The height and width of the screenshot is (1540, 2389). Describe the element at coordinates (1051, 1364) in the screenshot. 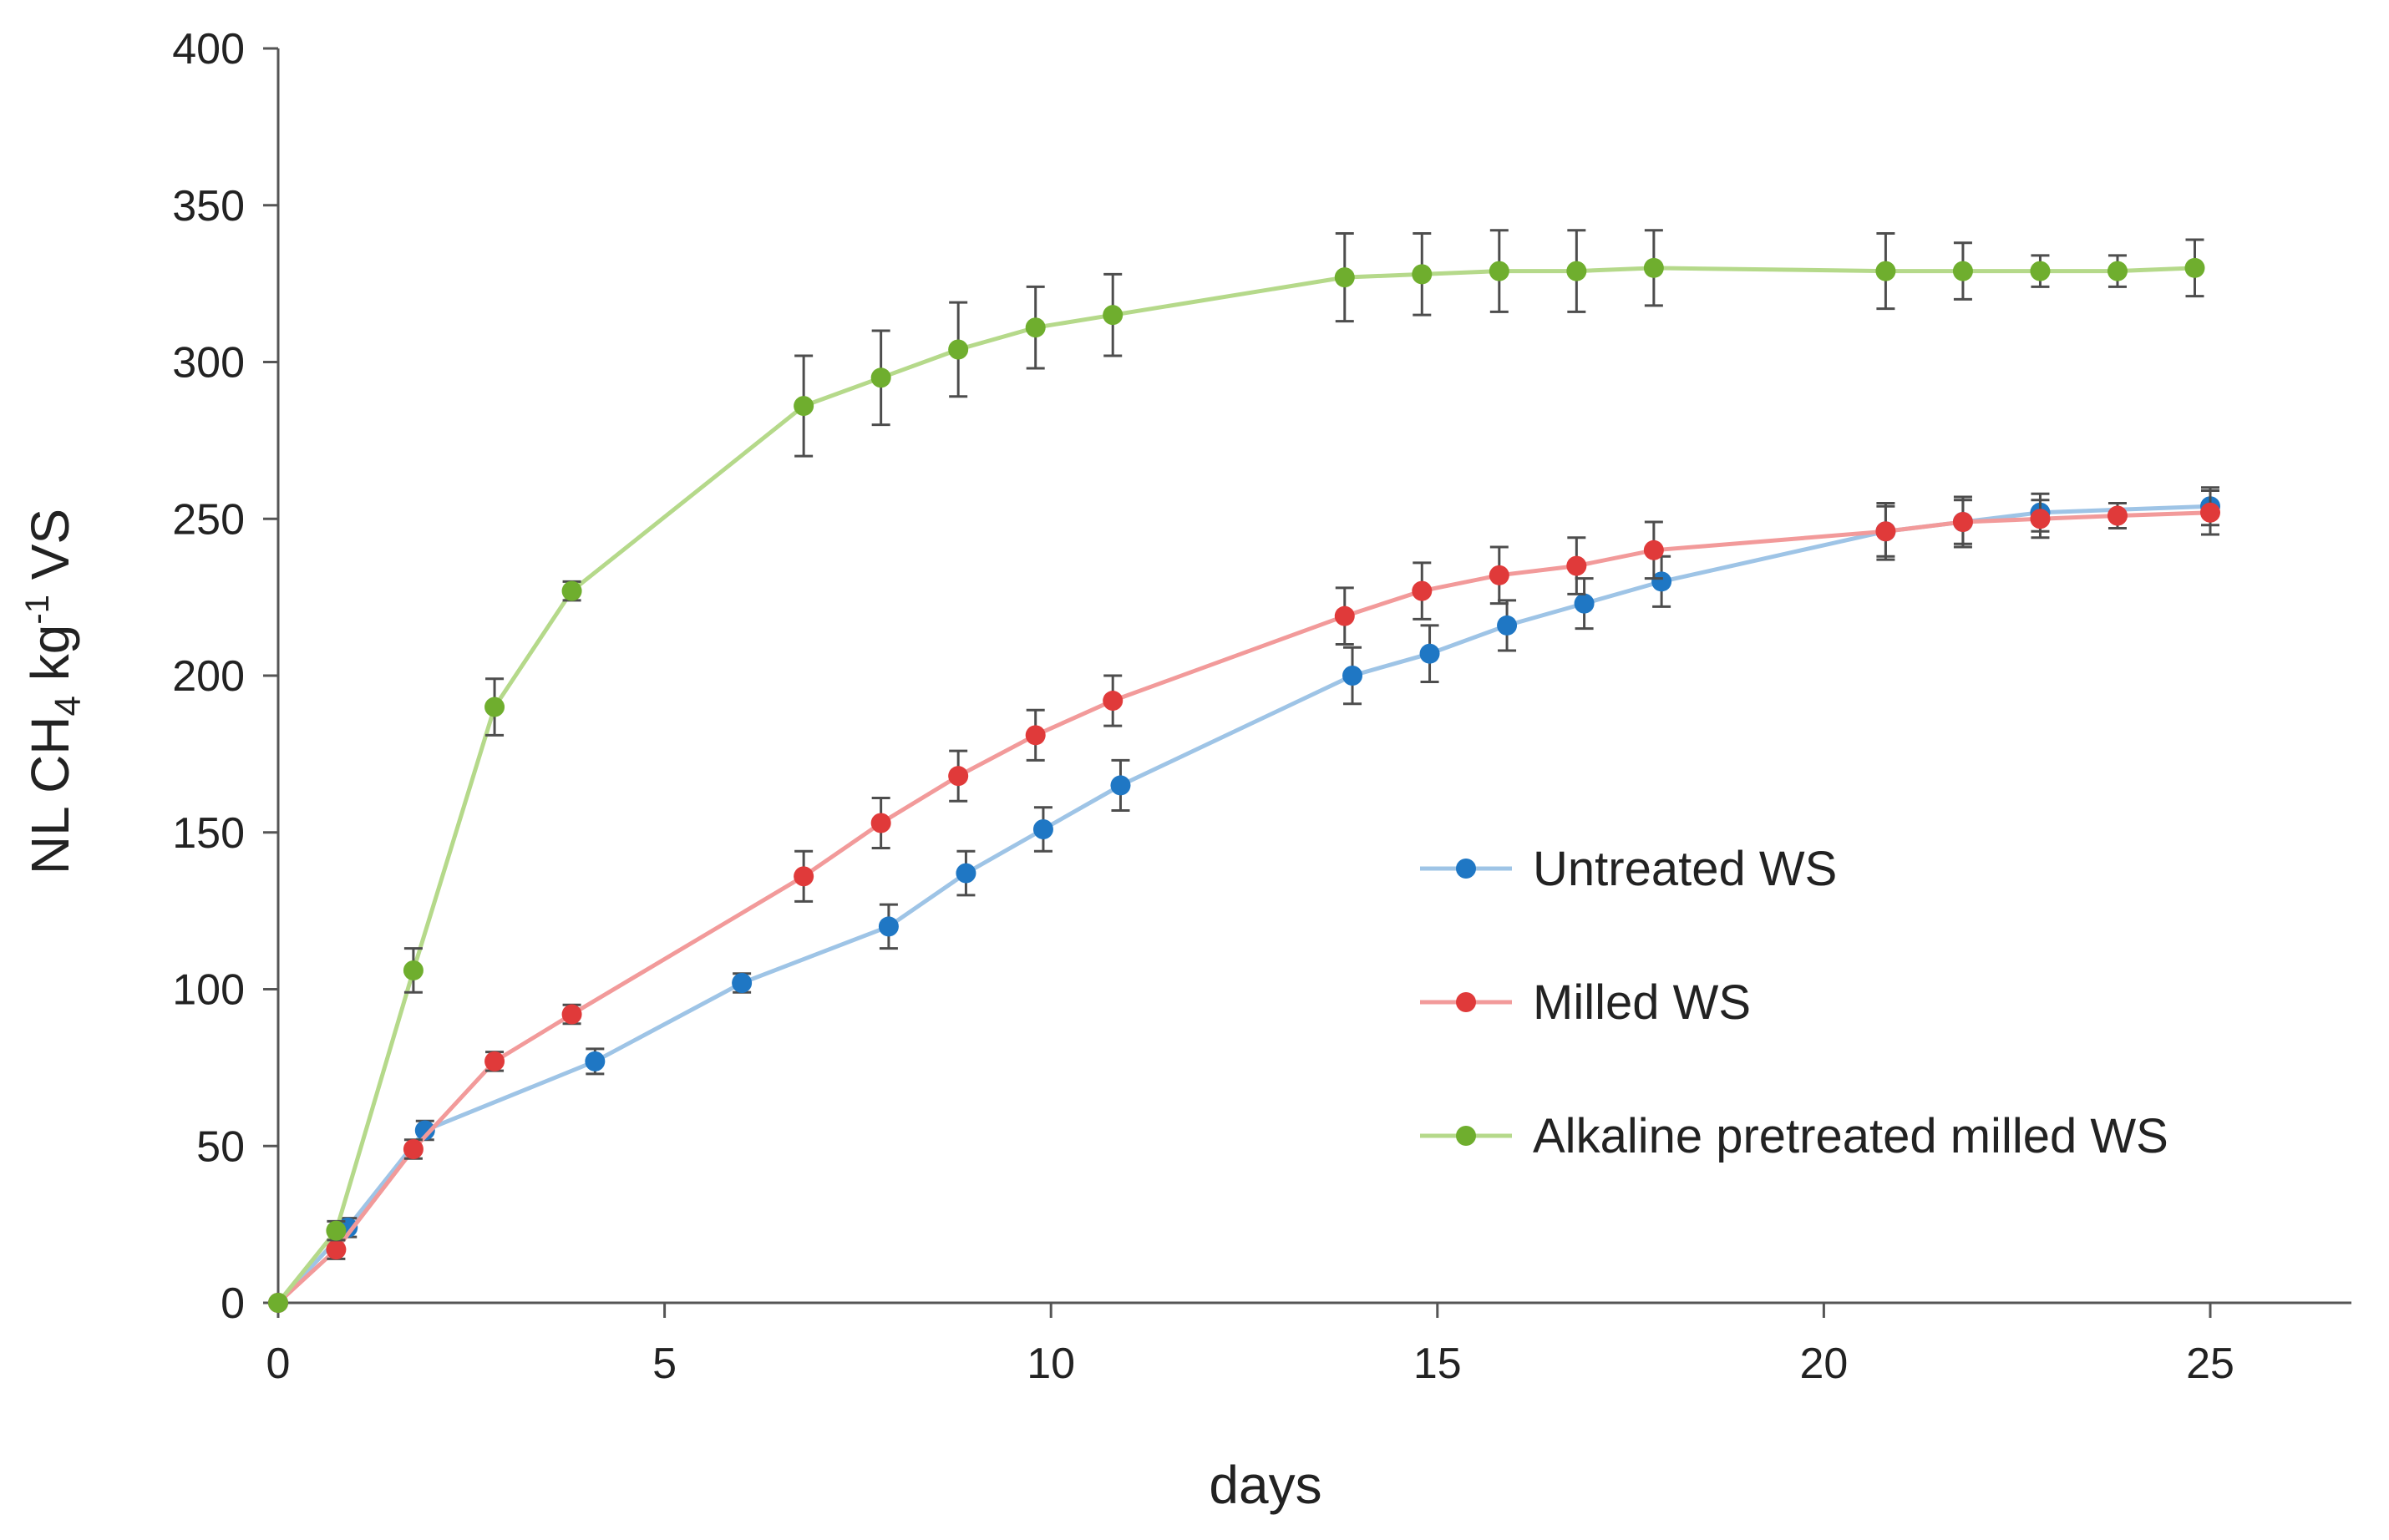

I see `x-tick-label: 10` at that location.